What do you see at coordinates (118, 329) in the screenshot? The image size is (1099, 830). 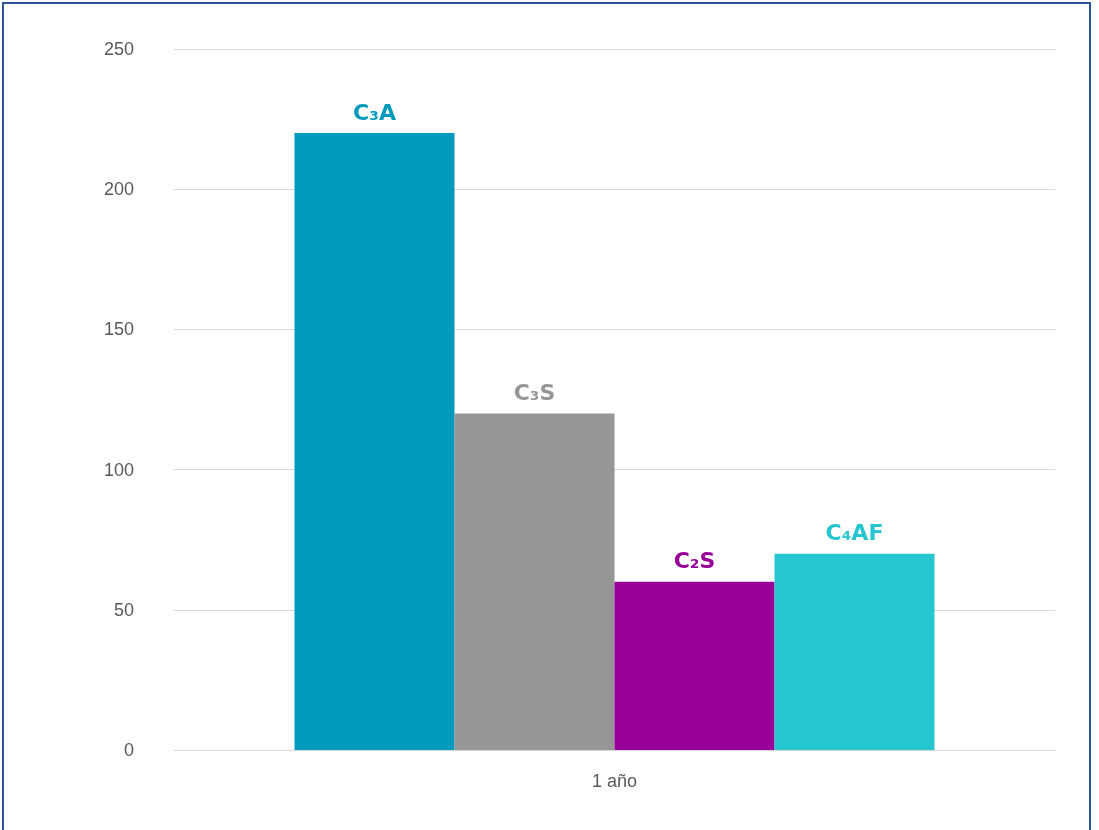 I see `y-tick-label: 150` at bounding box center [118, 329].